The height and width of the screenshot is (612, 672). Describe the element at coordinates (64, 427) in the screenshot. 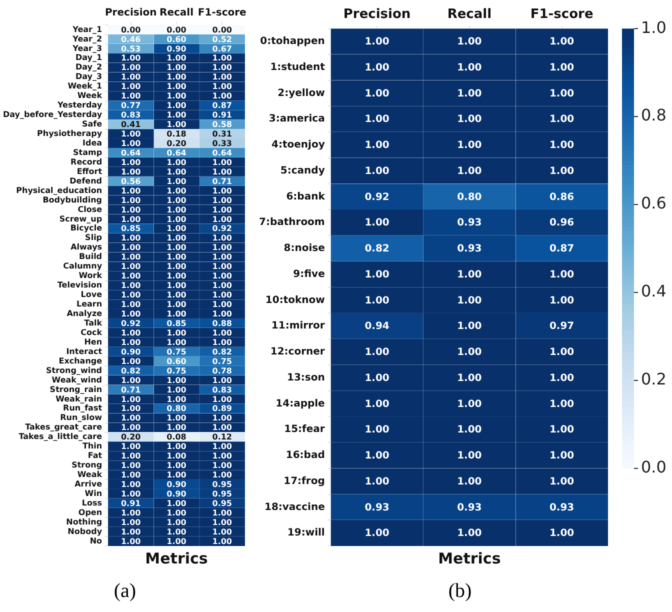

I see `y-tick-label: Takes_great_care` at that location.